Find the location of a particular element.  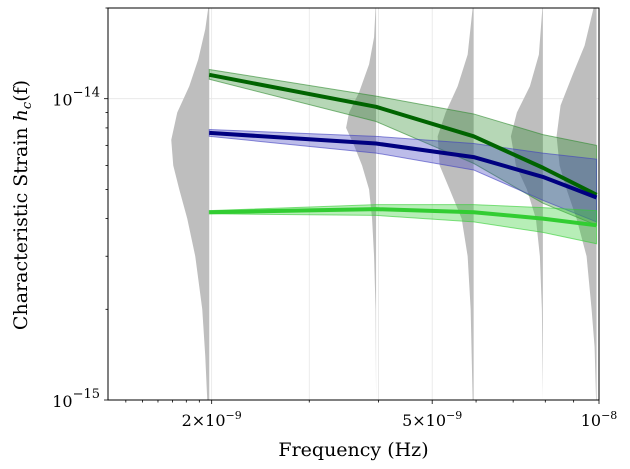

x-axis-label: Frequency (Hz) is located at coordinates (353, 450).